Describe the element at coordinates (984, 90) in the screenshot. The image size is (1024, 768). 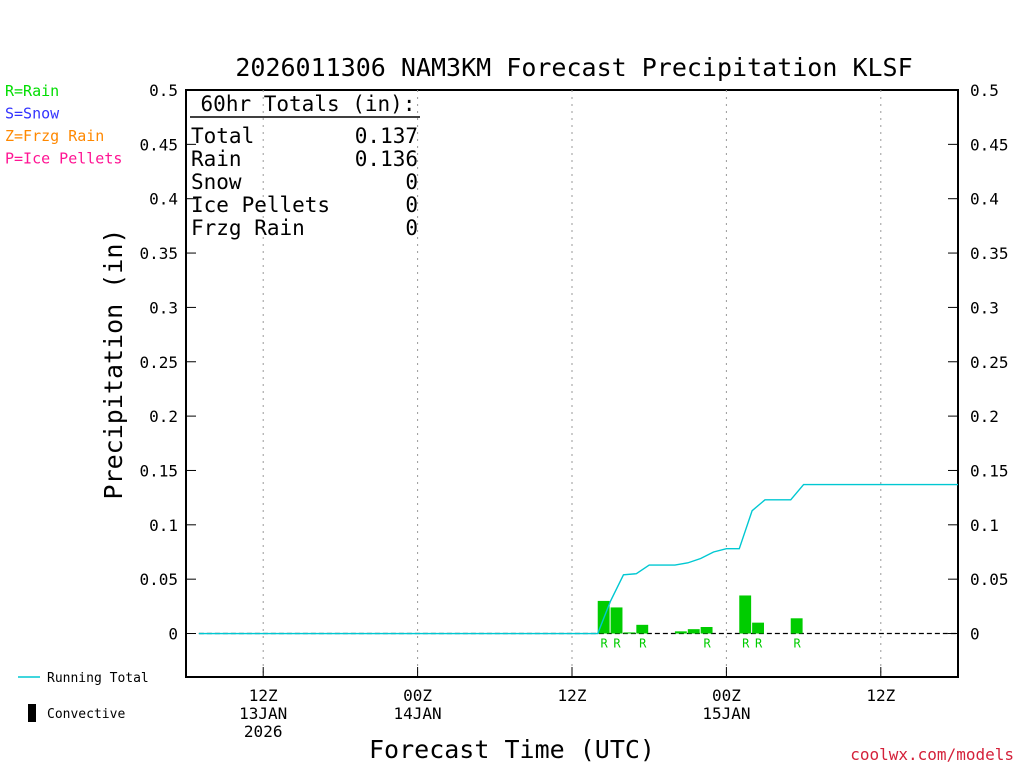
I see `y-tick-label-right: 0.5` at that location.